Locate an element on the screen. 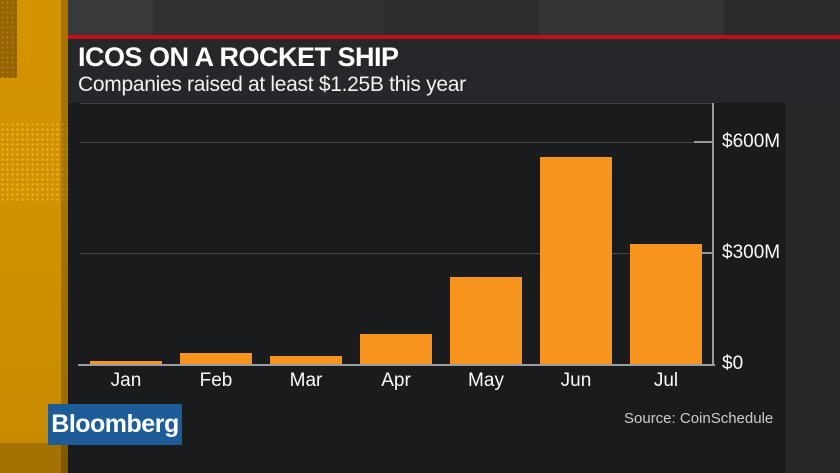 The image size is (840, 473). x-category-label: Feb is located at coordinates (216, 380).